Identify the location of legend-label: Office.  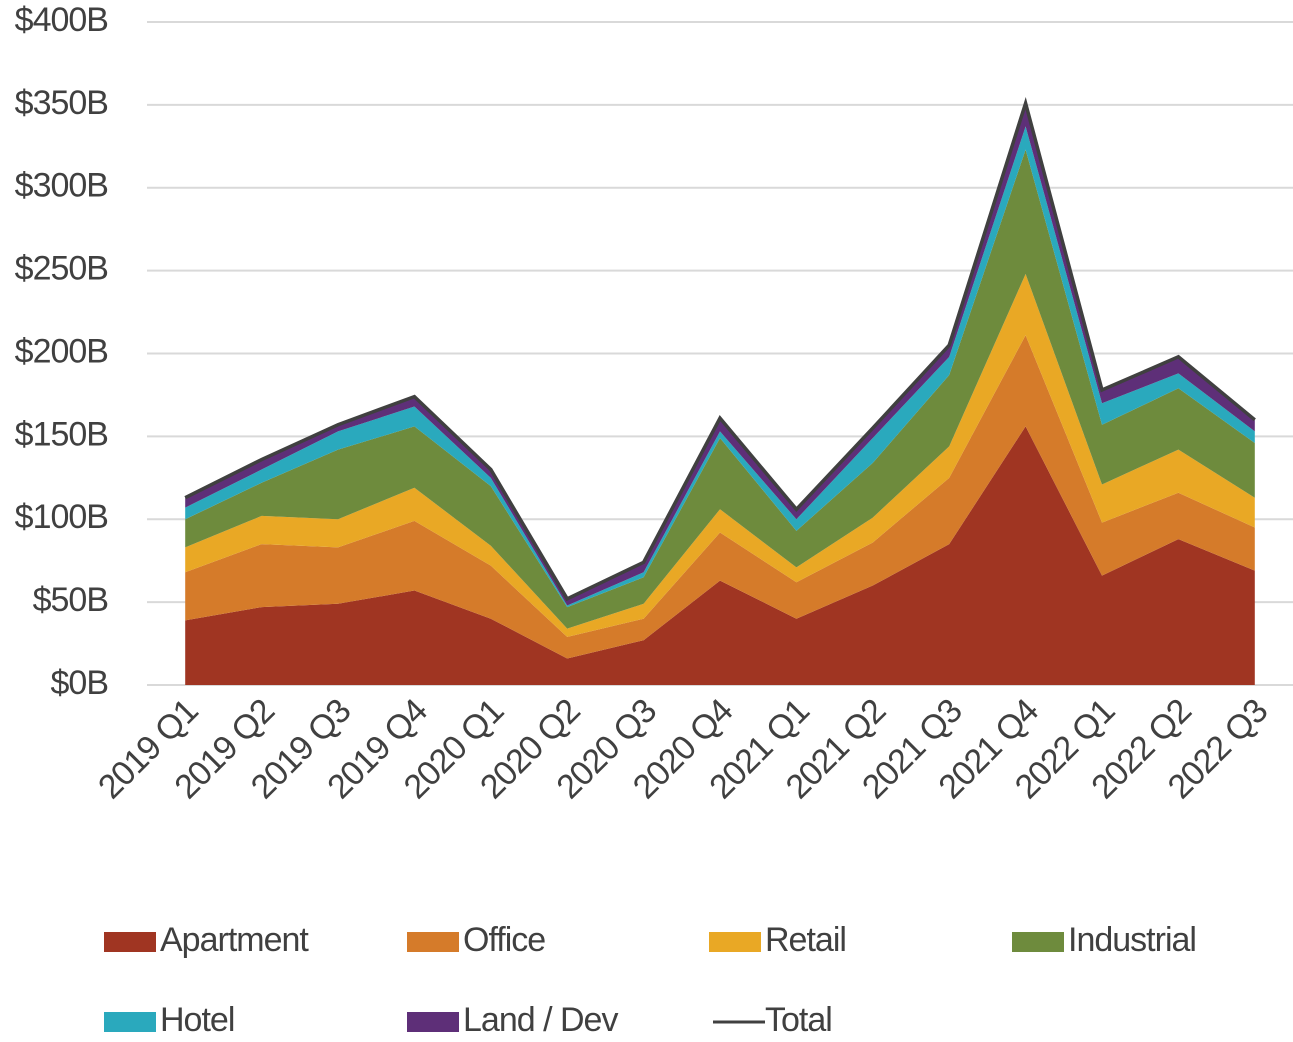
(504, 940).